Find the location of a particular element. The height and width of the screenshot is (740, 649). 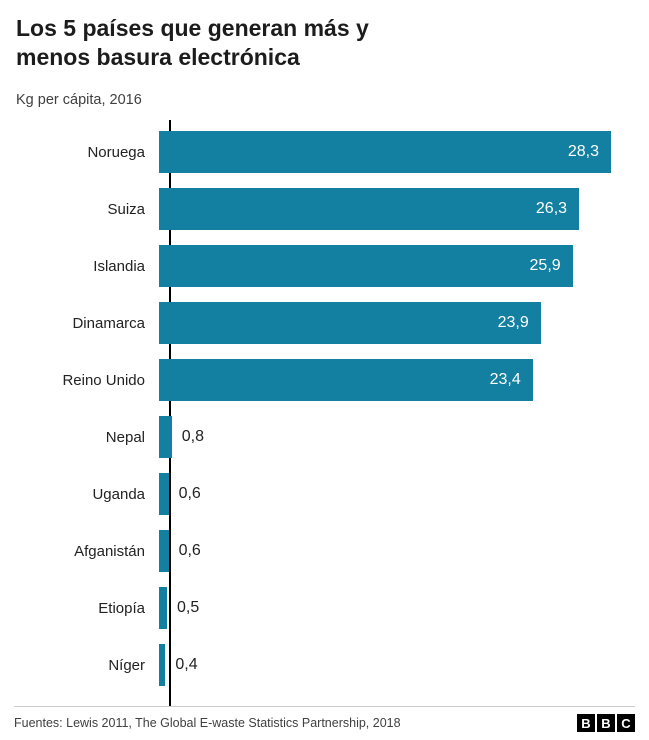

value-label: 23,9 is located at coordinates (513, 322).